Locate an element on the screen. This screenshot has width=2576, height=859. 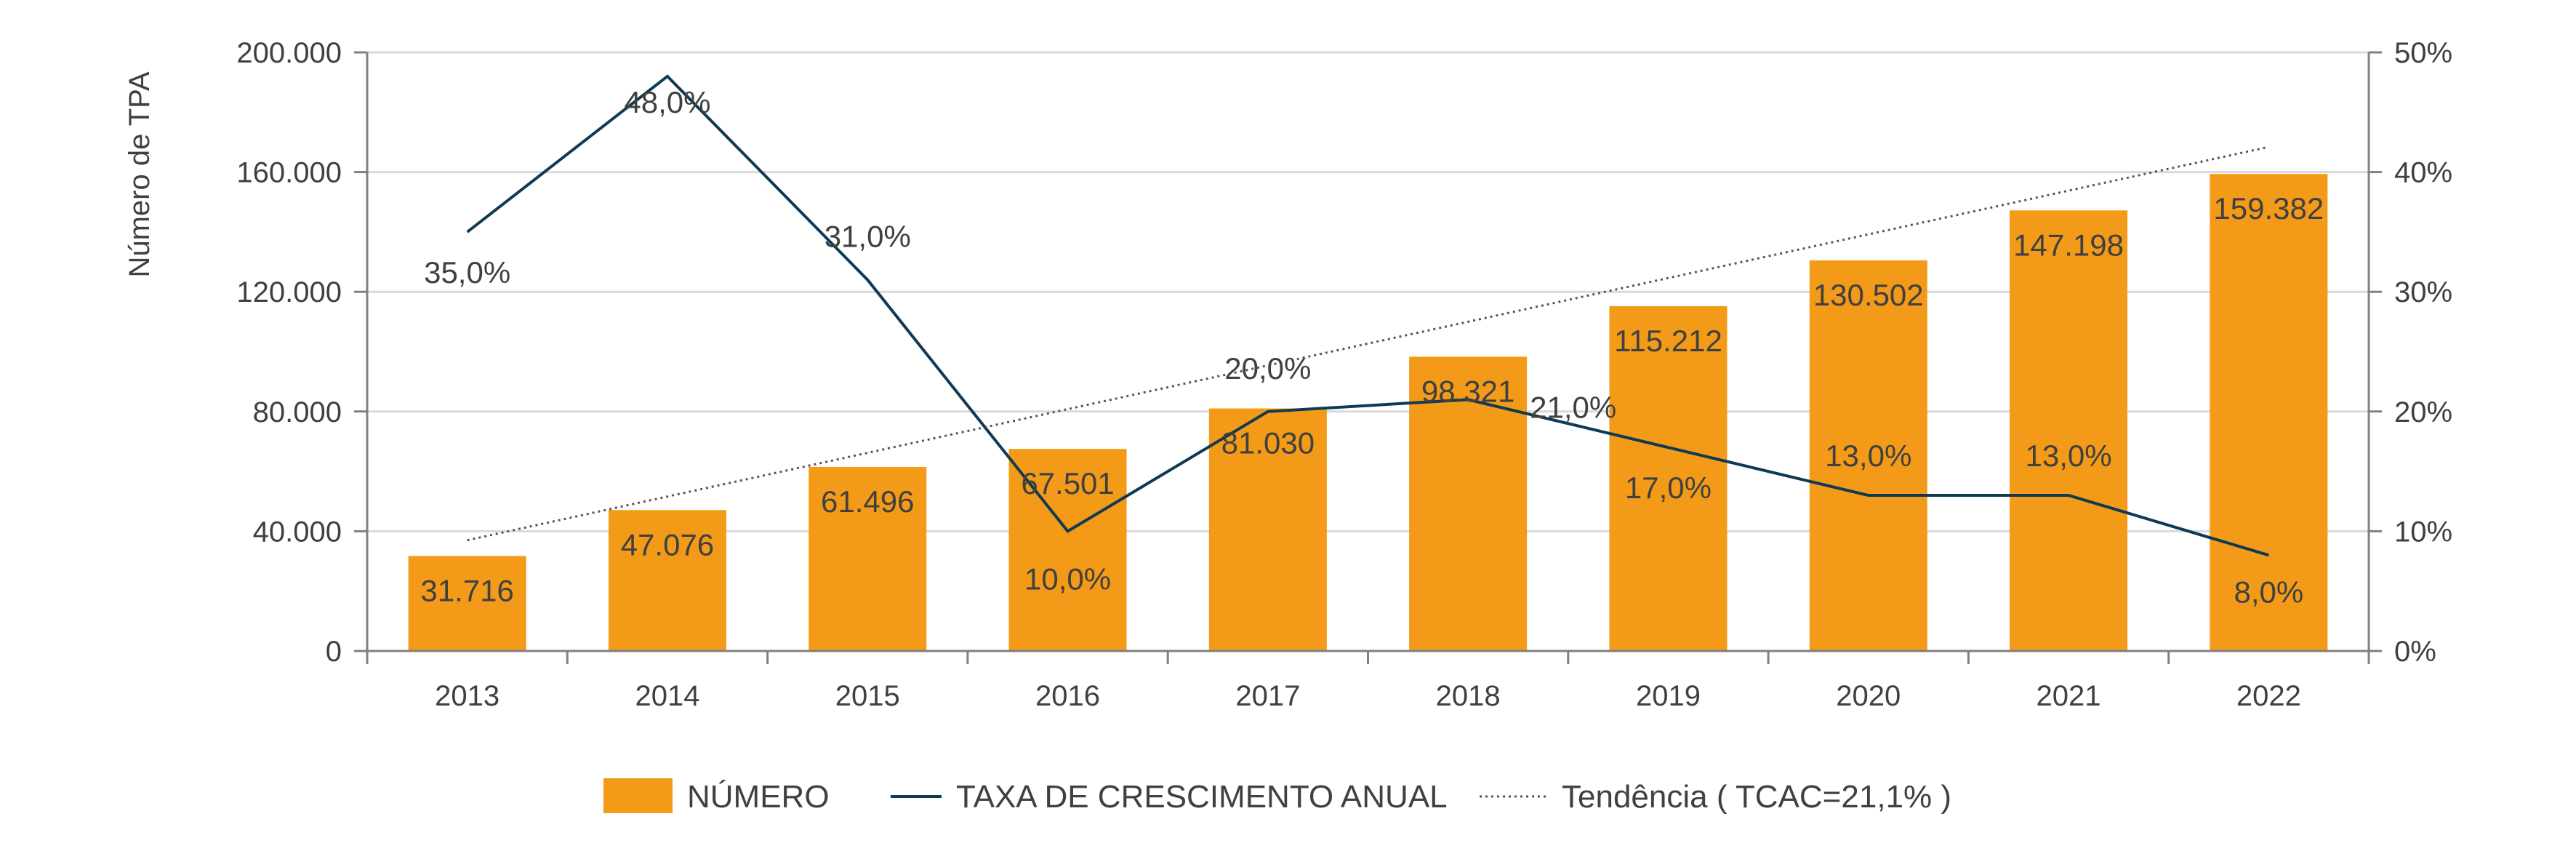
line-value-label: 35,0% is located at coordinates (467, 272).